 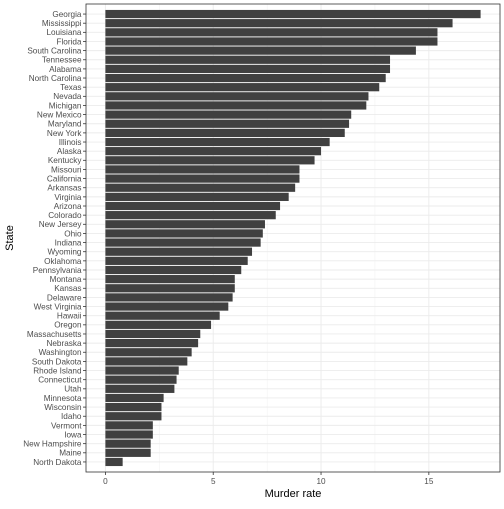 What do you see at coordinates (68, 242) in the screenshot?
I see `y-tick-label: Indiana` at bounding box center [68, 242].